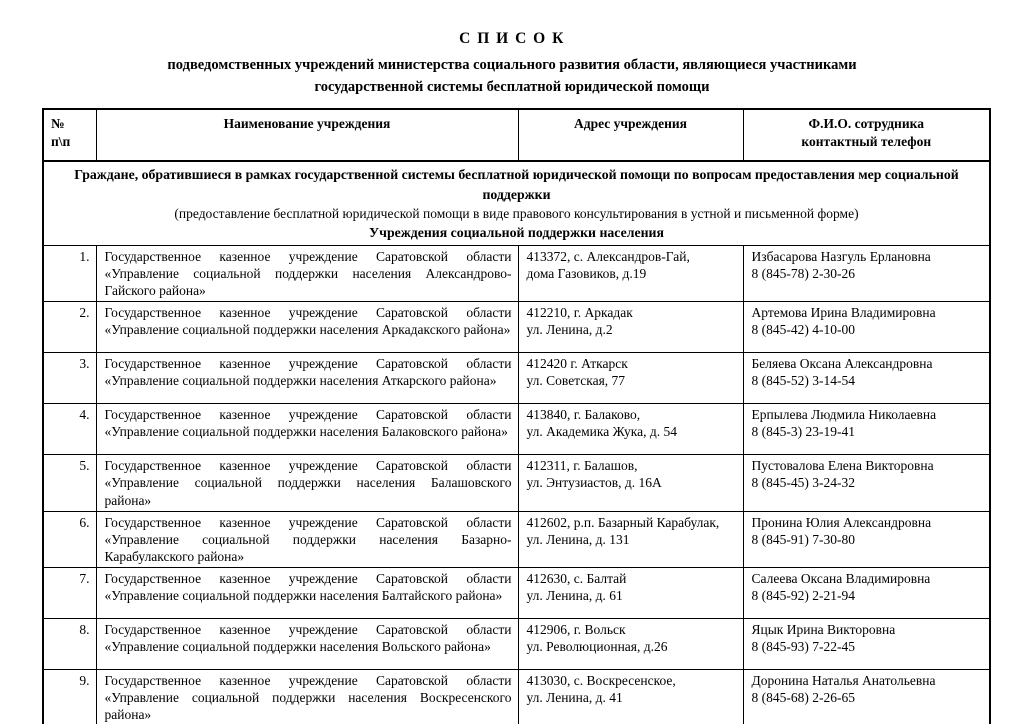 This screenshot has height=724, width=1024. What do you see at coordinates (803, 539) in the screenshot?
I see `contact-phone: 8 (845-91) 7-30-80` at bounding box center [803, 539].